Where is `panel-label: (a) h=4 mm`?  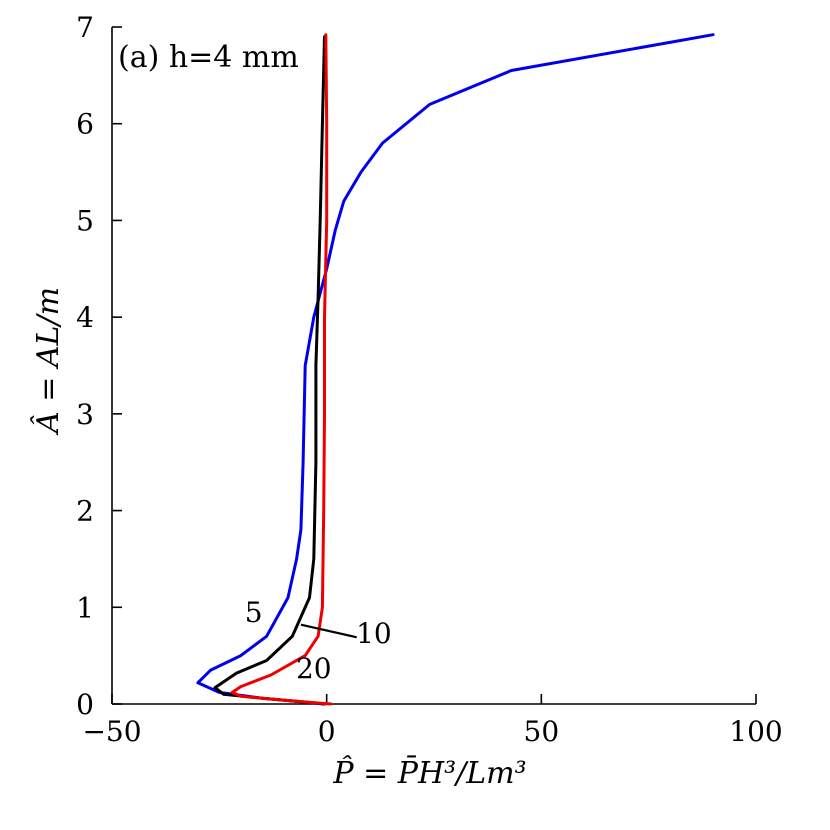
panel-label: (a) h=4 mm is located at coordinates (208, 57).